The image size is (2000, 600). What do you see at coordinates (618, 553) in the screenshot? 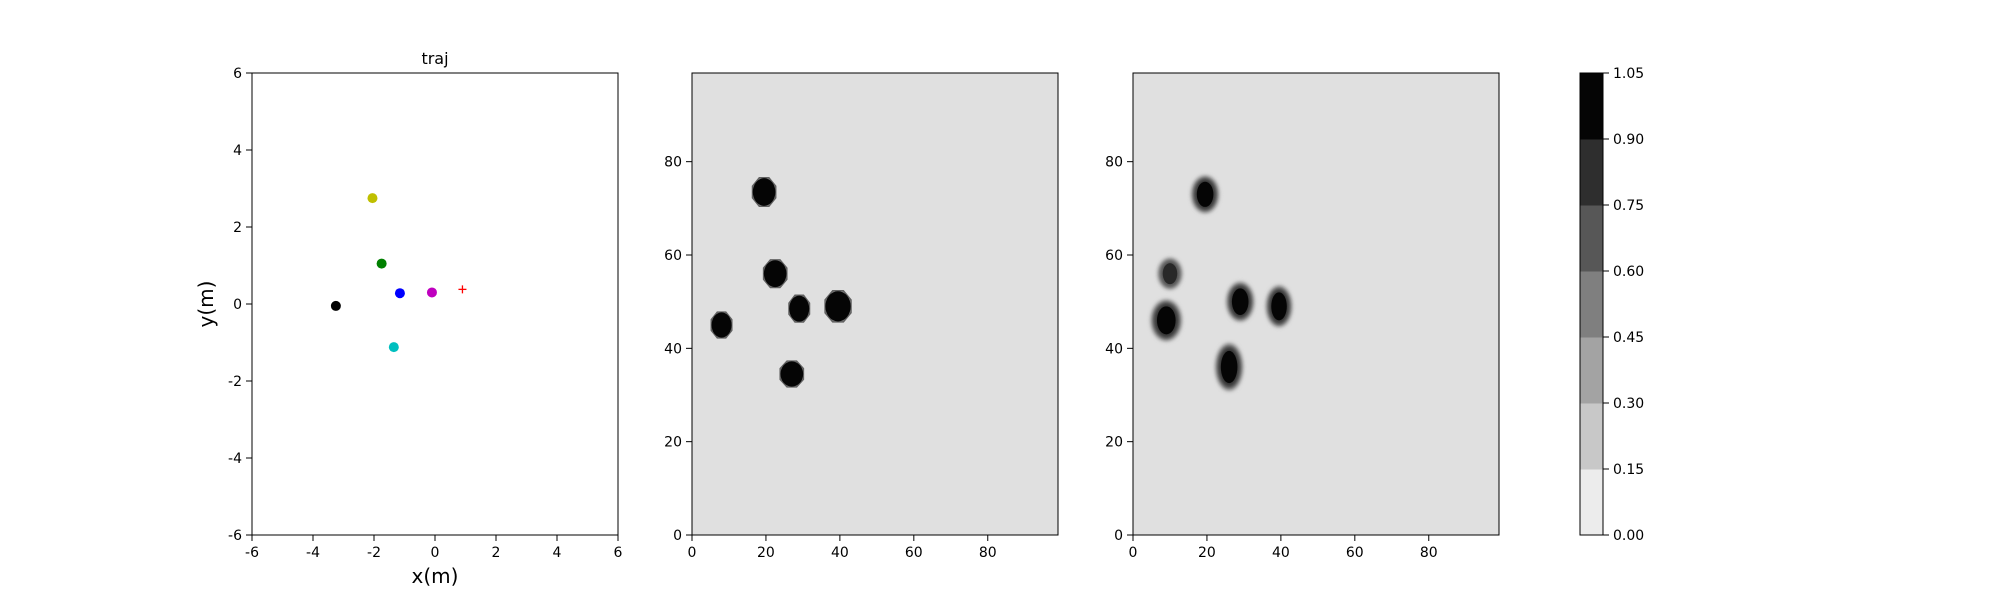
I see `x-tick-label: 6` at bounding box center [618, 553].